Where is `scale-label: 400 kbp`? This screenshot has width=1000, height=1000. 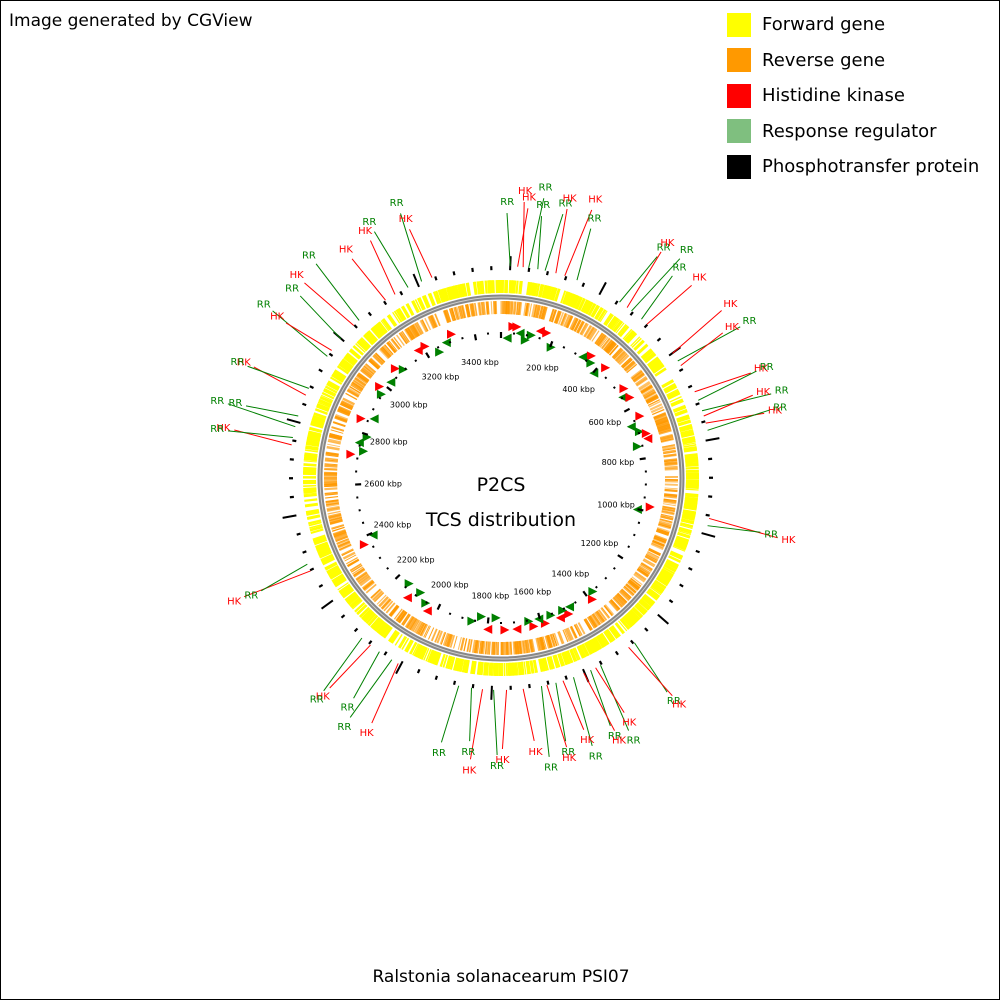 scale-label: 400 kbp is located at coordinates (578, 389).